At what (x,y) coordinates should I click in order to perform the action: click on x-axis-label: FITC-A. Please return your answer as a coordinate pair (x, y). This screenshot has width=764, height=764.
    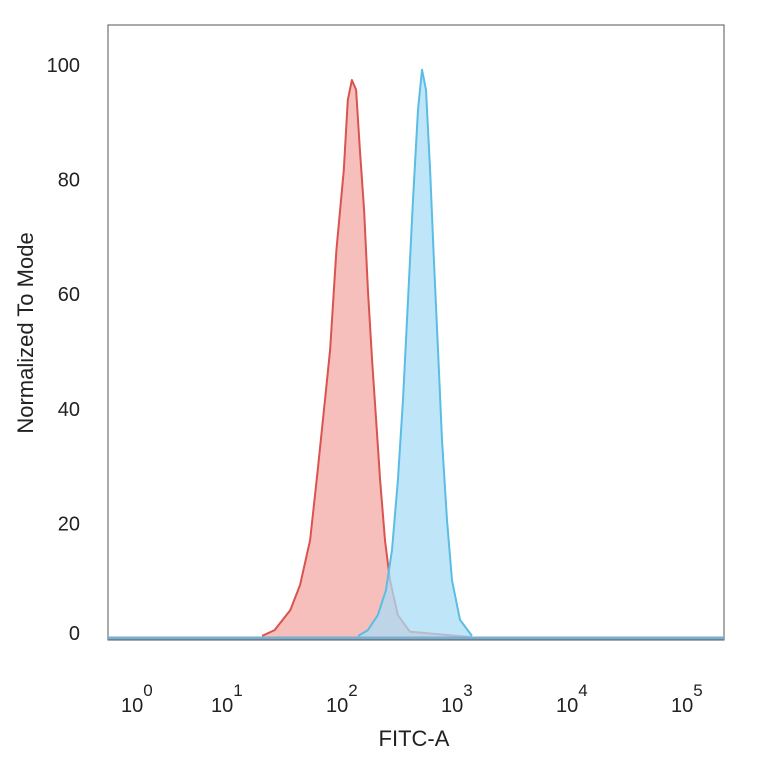
    Looking at the image, I should click on (414, 738).